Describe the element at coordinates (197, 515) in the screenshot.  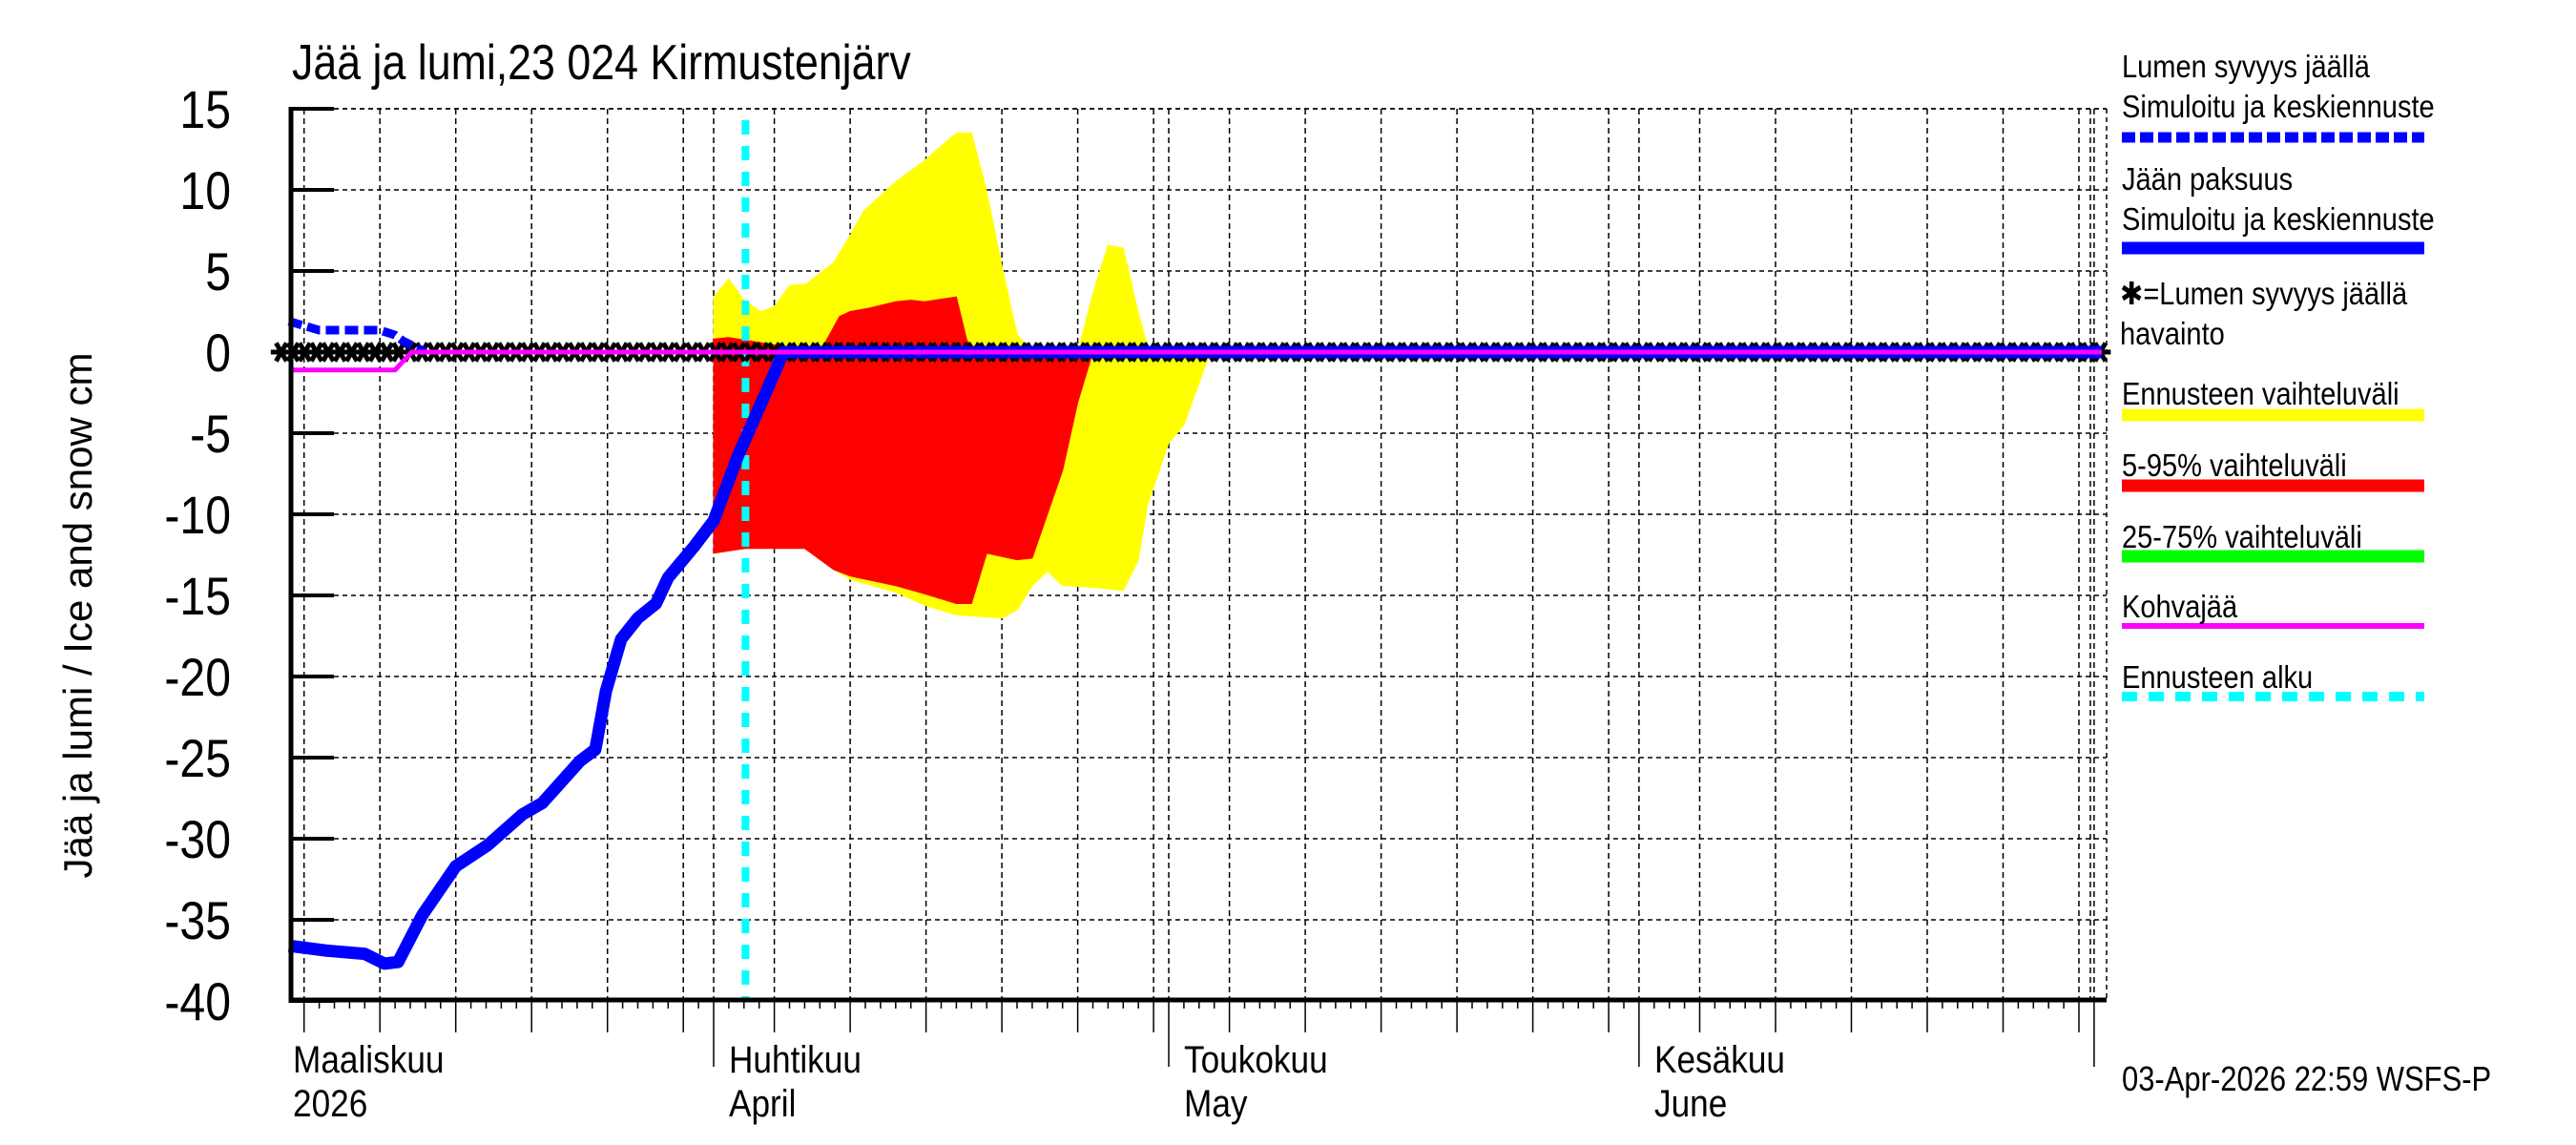
I see `y-tick-label: -10` at that location.